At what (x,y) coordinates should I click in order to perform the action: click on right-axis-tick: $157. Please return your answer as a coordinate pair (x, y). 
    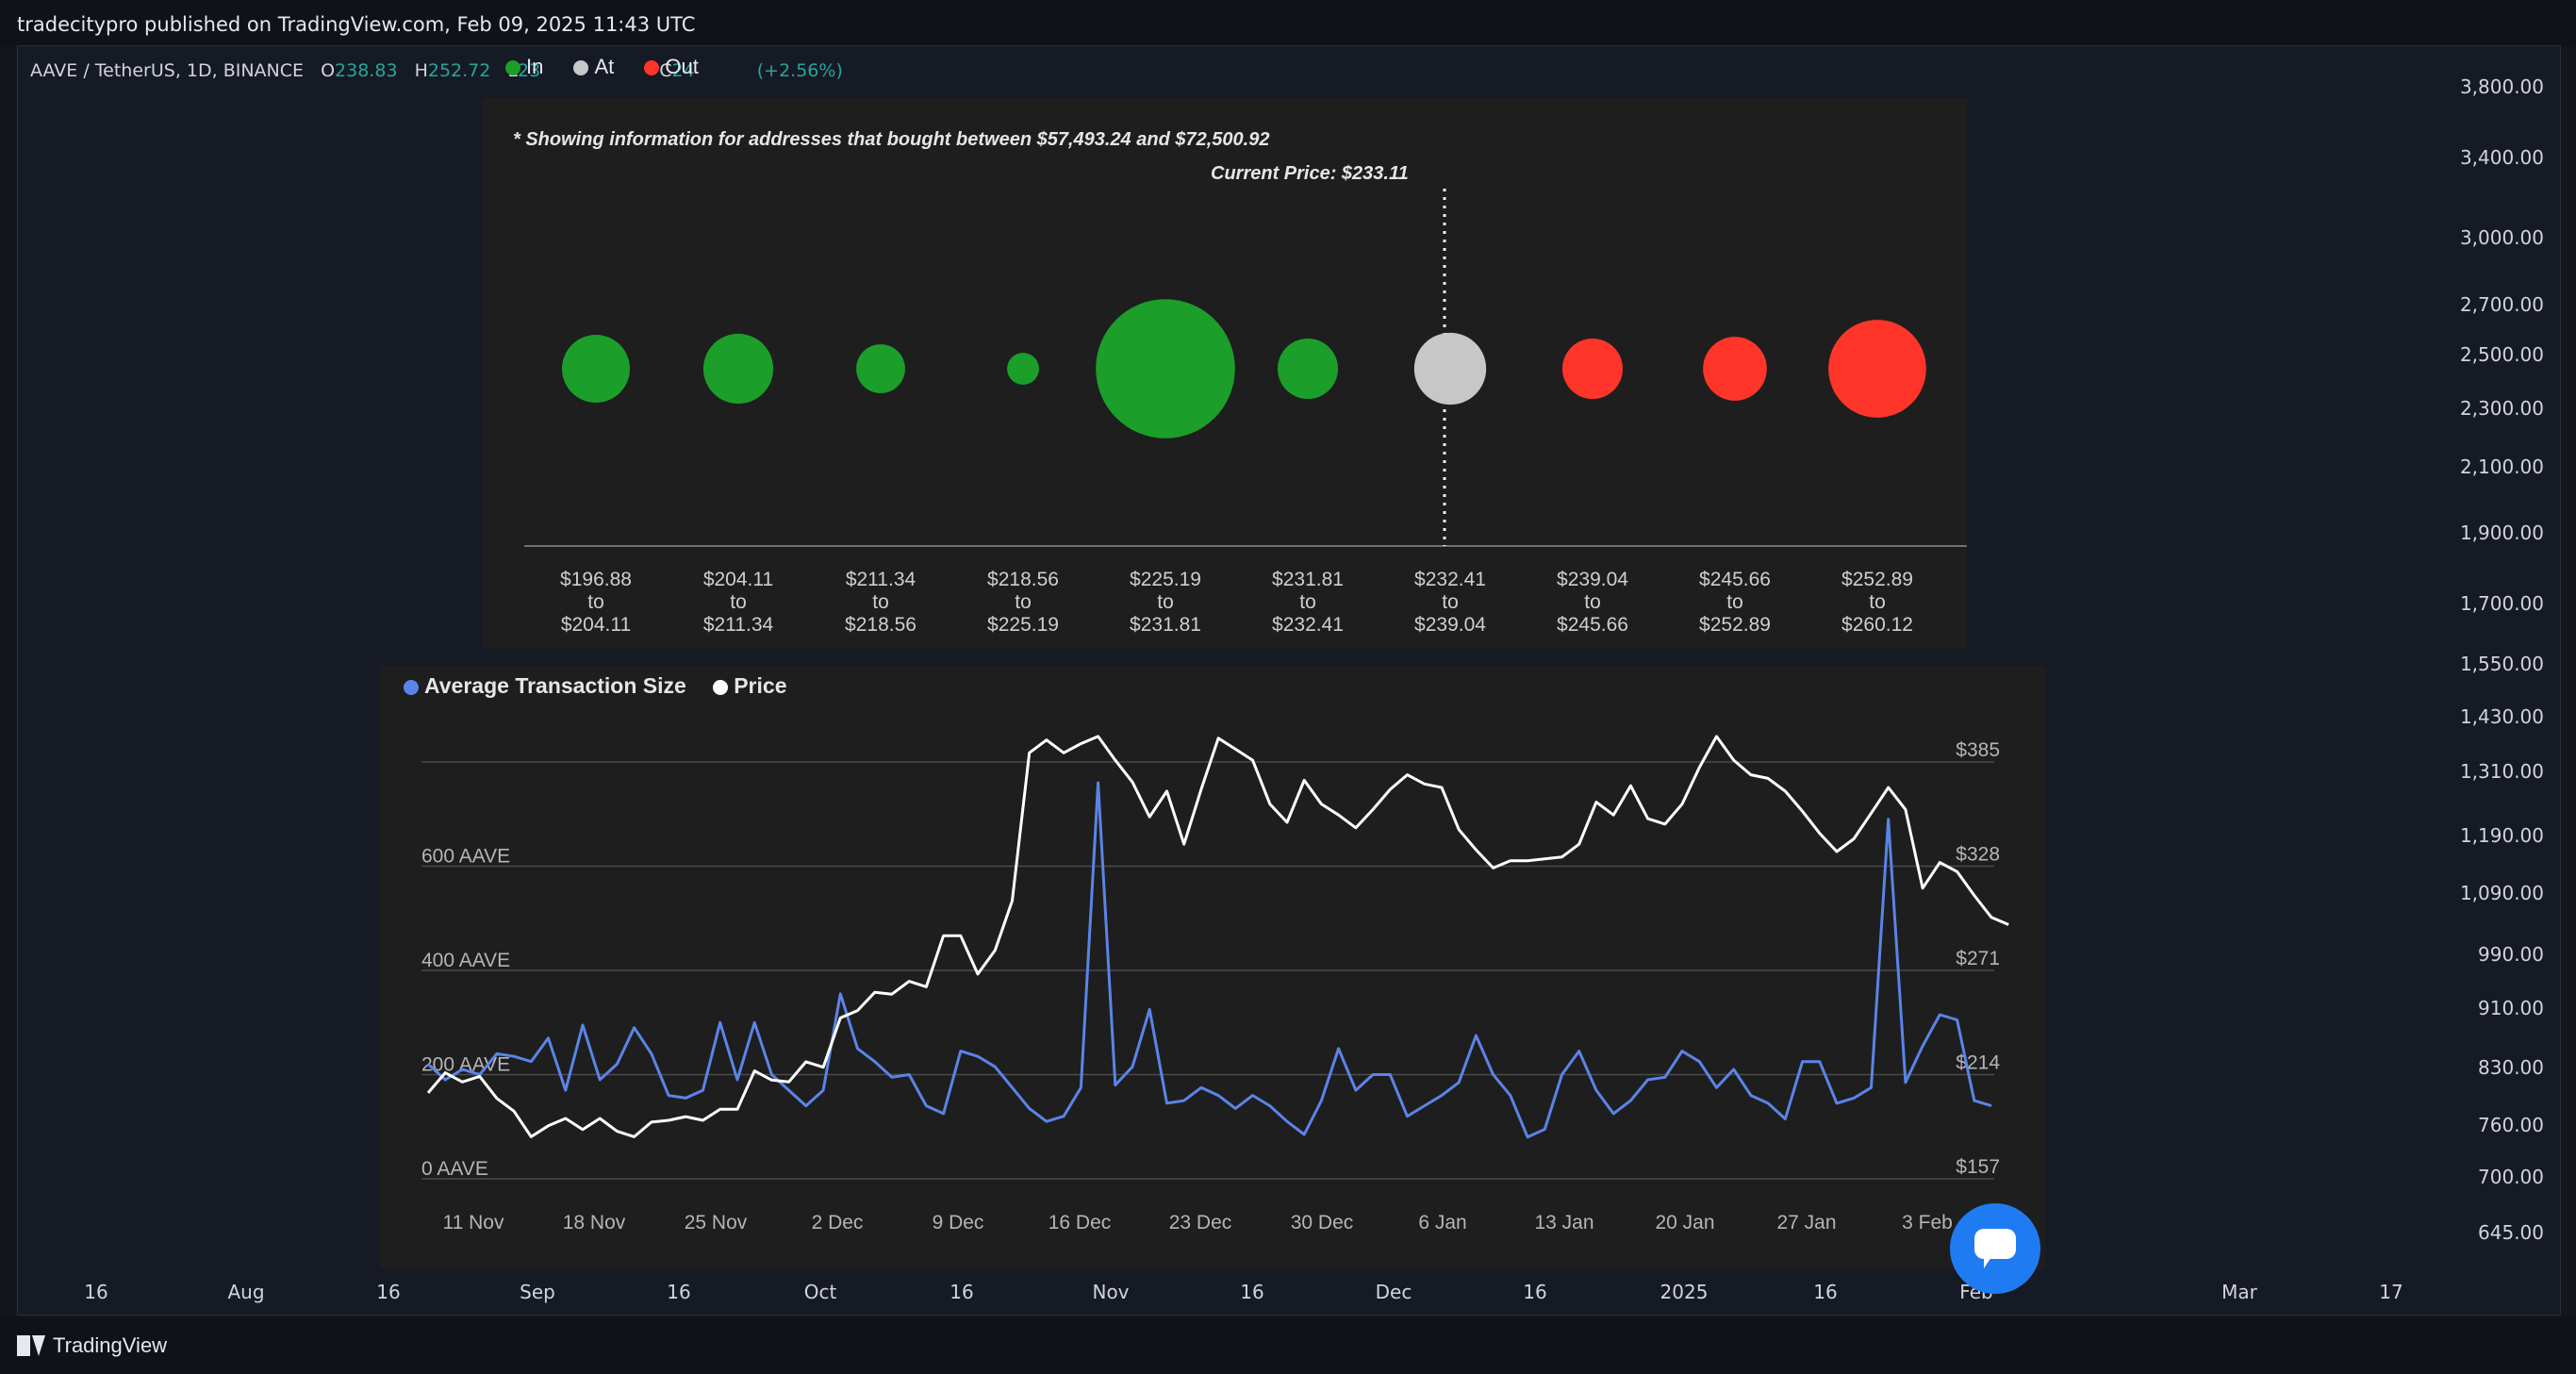
    Looking at the image, I should click on (1978, 1167).